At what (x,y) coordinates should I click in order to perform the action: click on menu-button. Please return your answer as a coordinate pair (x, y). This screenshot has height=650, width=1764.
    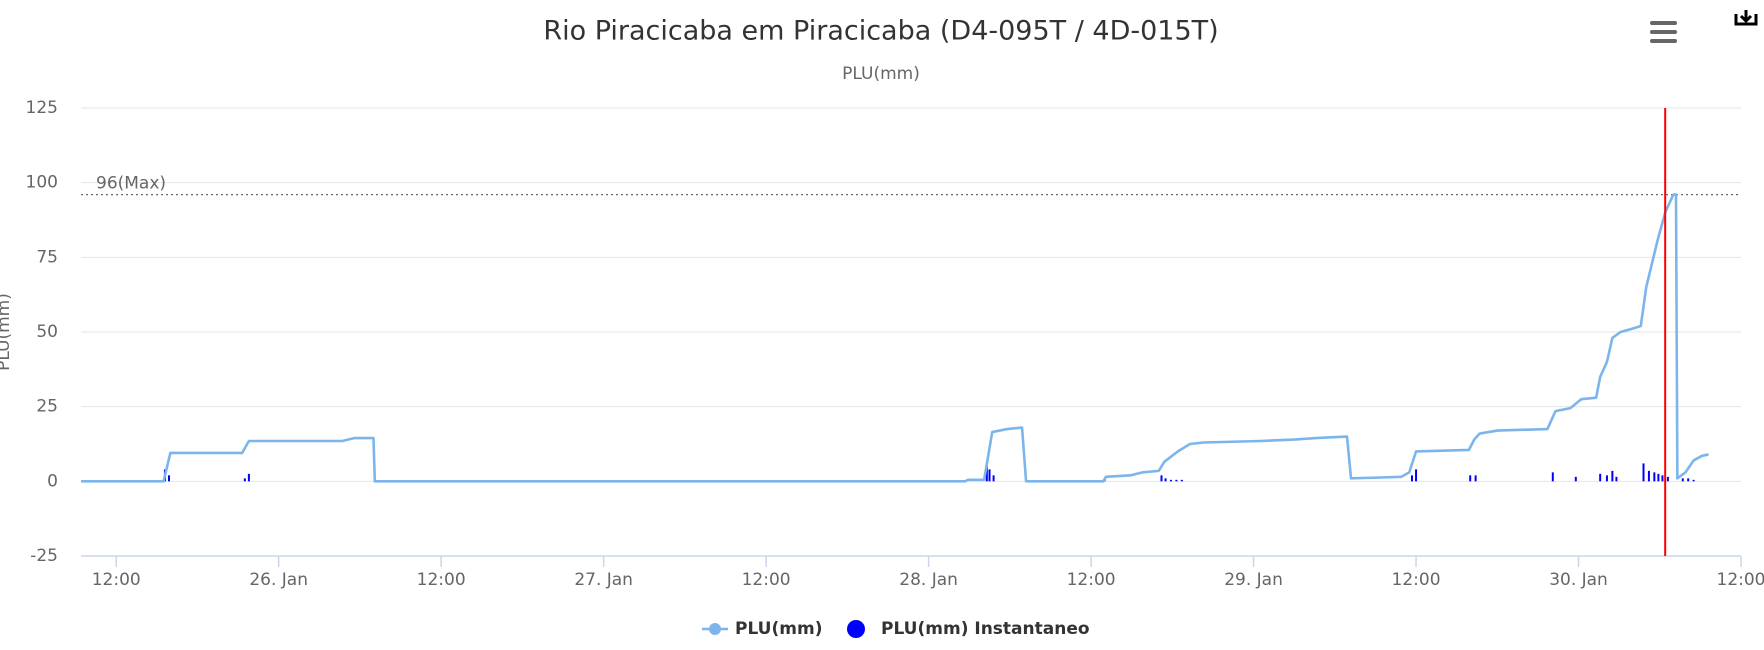
    Looking at the image, I should click on (1663, 32).